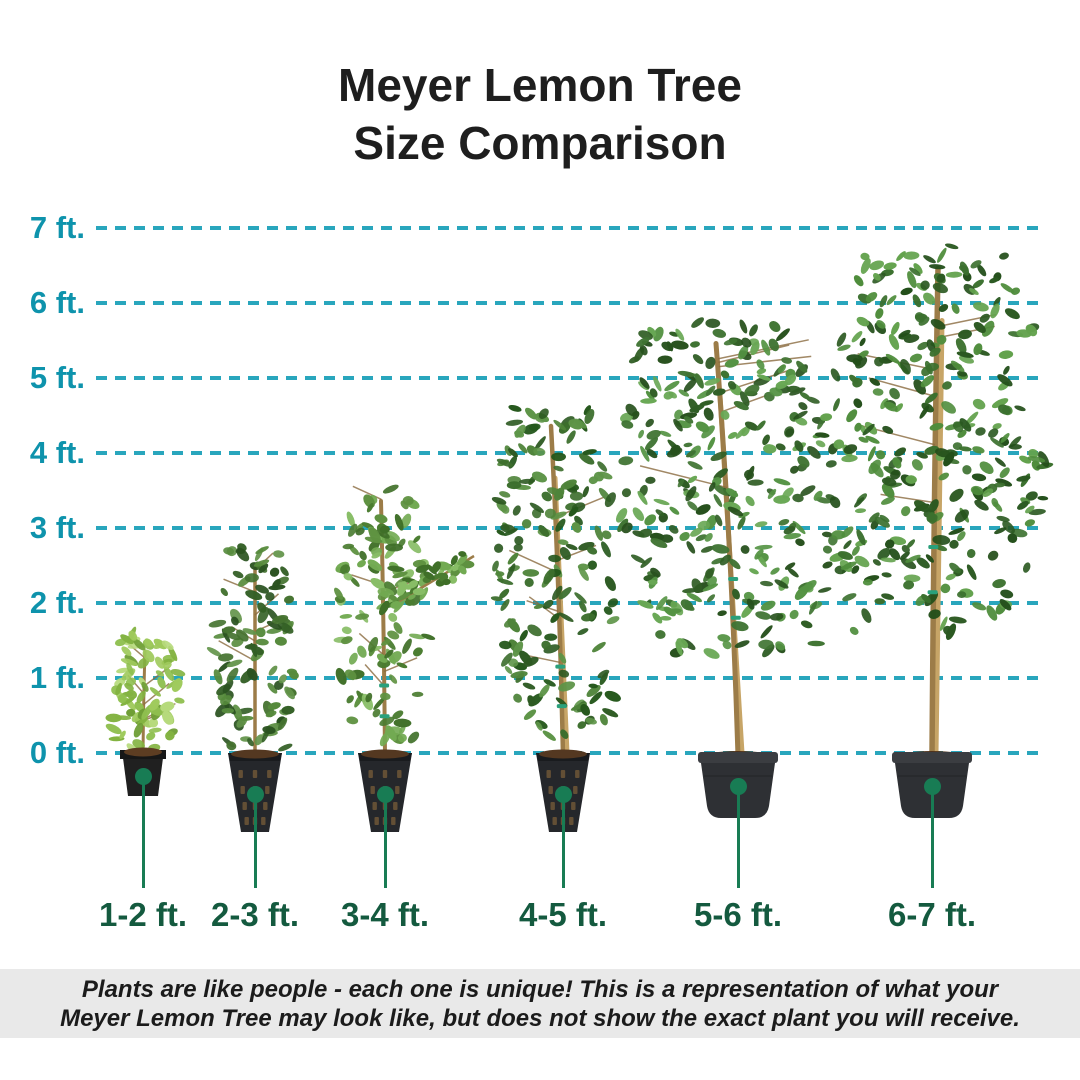  What do you see at coordinates (142, 914) in the screenshot?
I see `size-category-label: 1-2 ft.` at bounding box center [142, 914].